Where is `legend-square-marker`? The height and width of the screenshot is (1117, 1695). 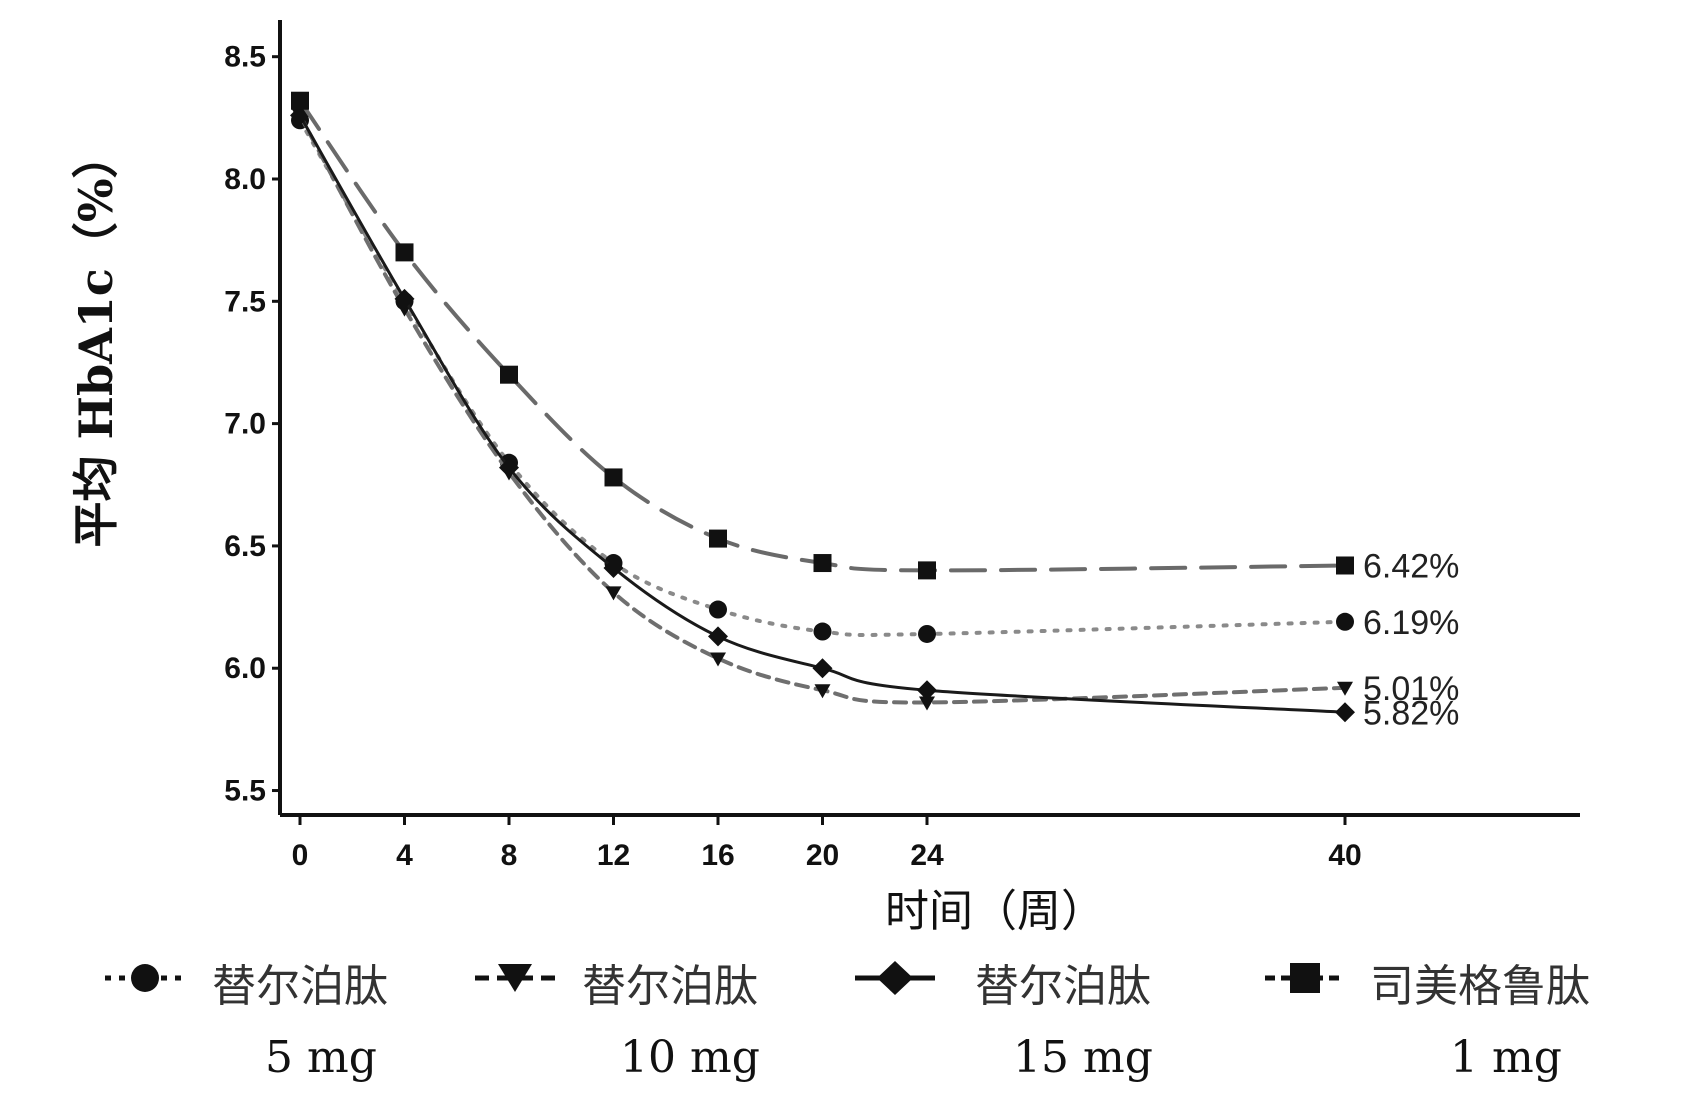 legend-square-marker is located at coordinates (1305, 978).